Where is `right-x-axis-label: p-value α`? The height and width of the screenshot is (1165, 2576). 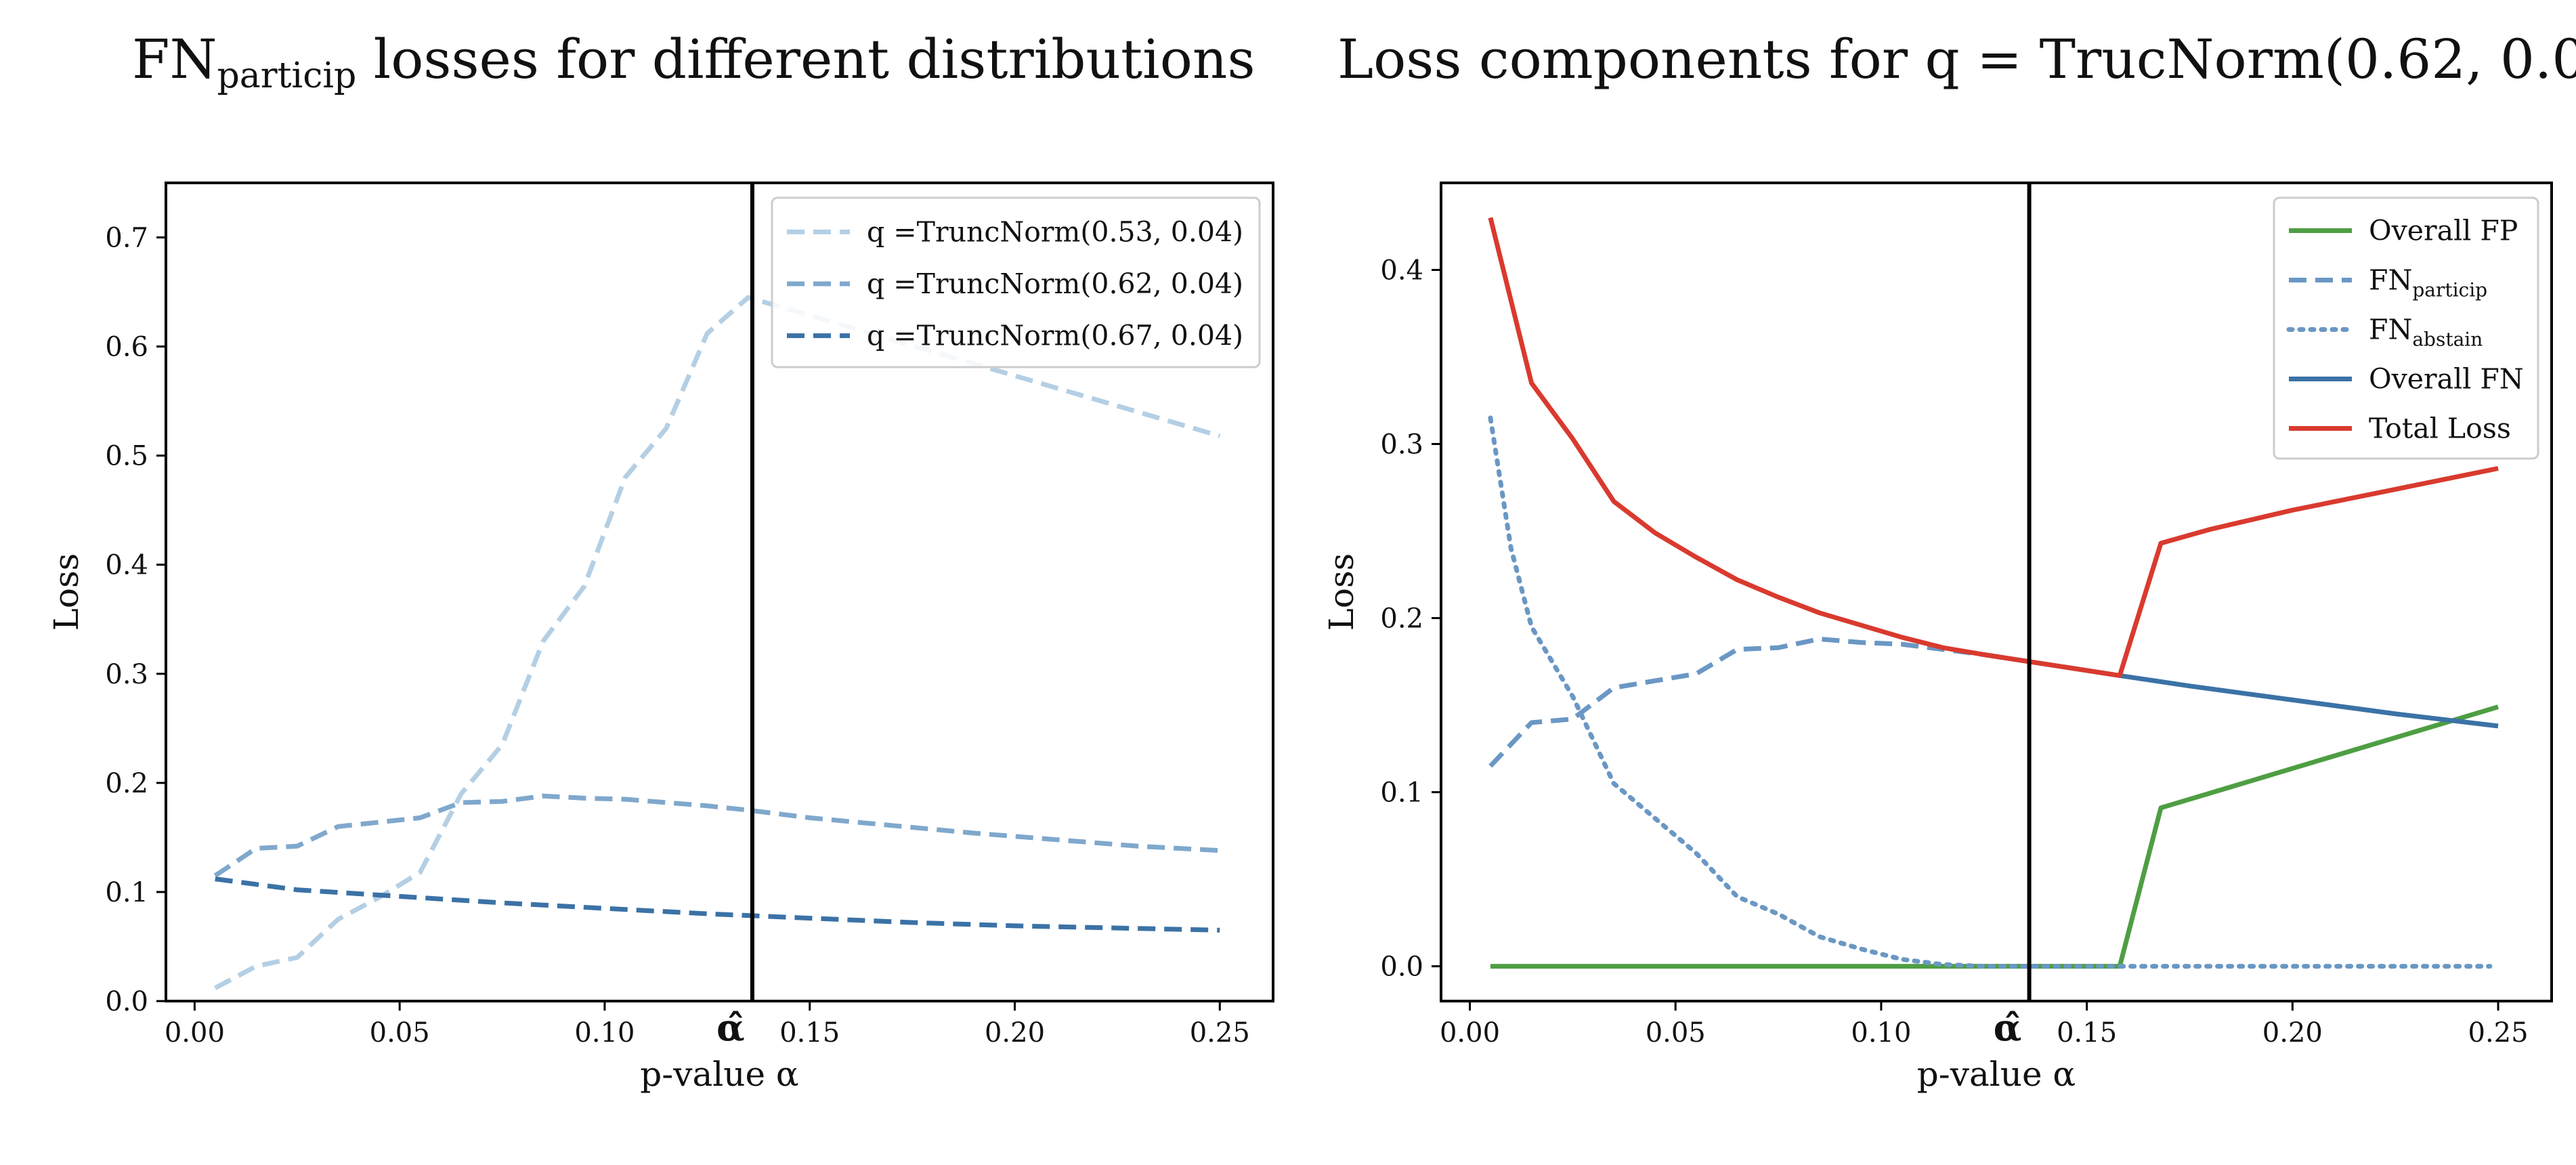 right-x-axis-label: p-value α is located at coordinates (1996, 1074).